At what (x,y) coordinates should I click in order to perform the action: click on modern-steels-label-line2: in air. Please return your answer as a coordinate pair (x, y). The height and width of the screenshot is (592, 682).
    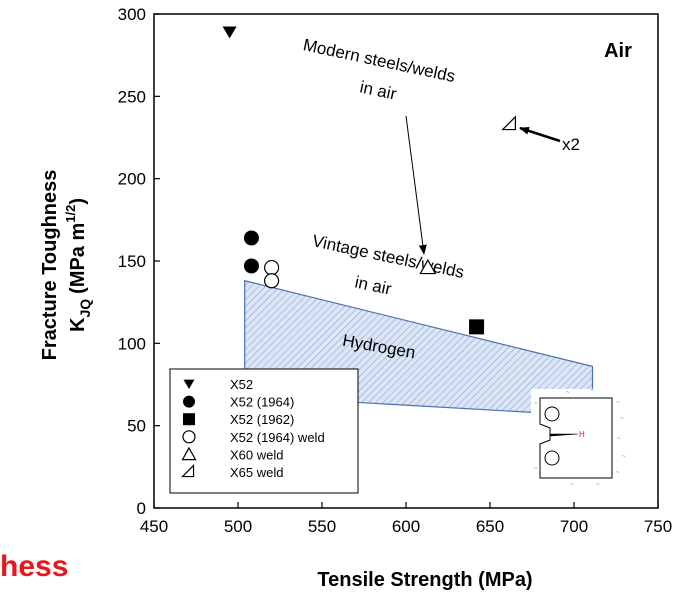
    Looking at the image, I should click on (378, 90).